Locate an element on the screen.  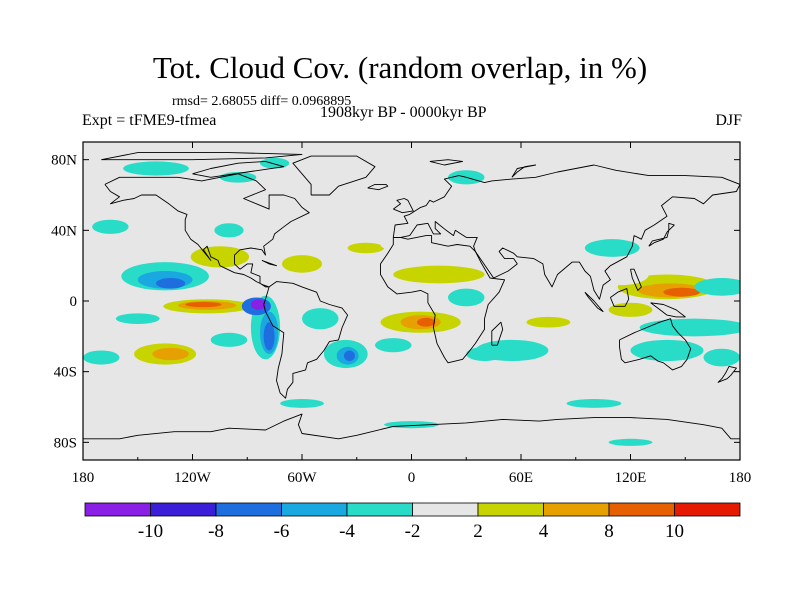
stats-label: rmsd= 2.68055 diff= 0.0968895 is located at coordinates (262, 101).